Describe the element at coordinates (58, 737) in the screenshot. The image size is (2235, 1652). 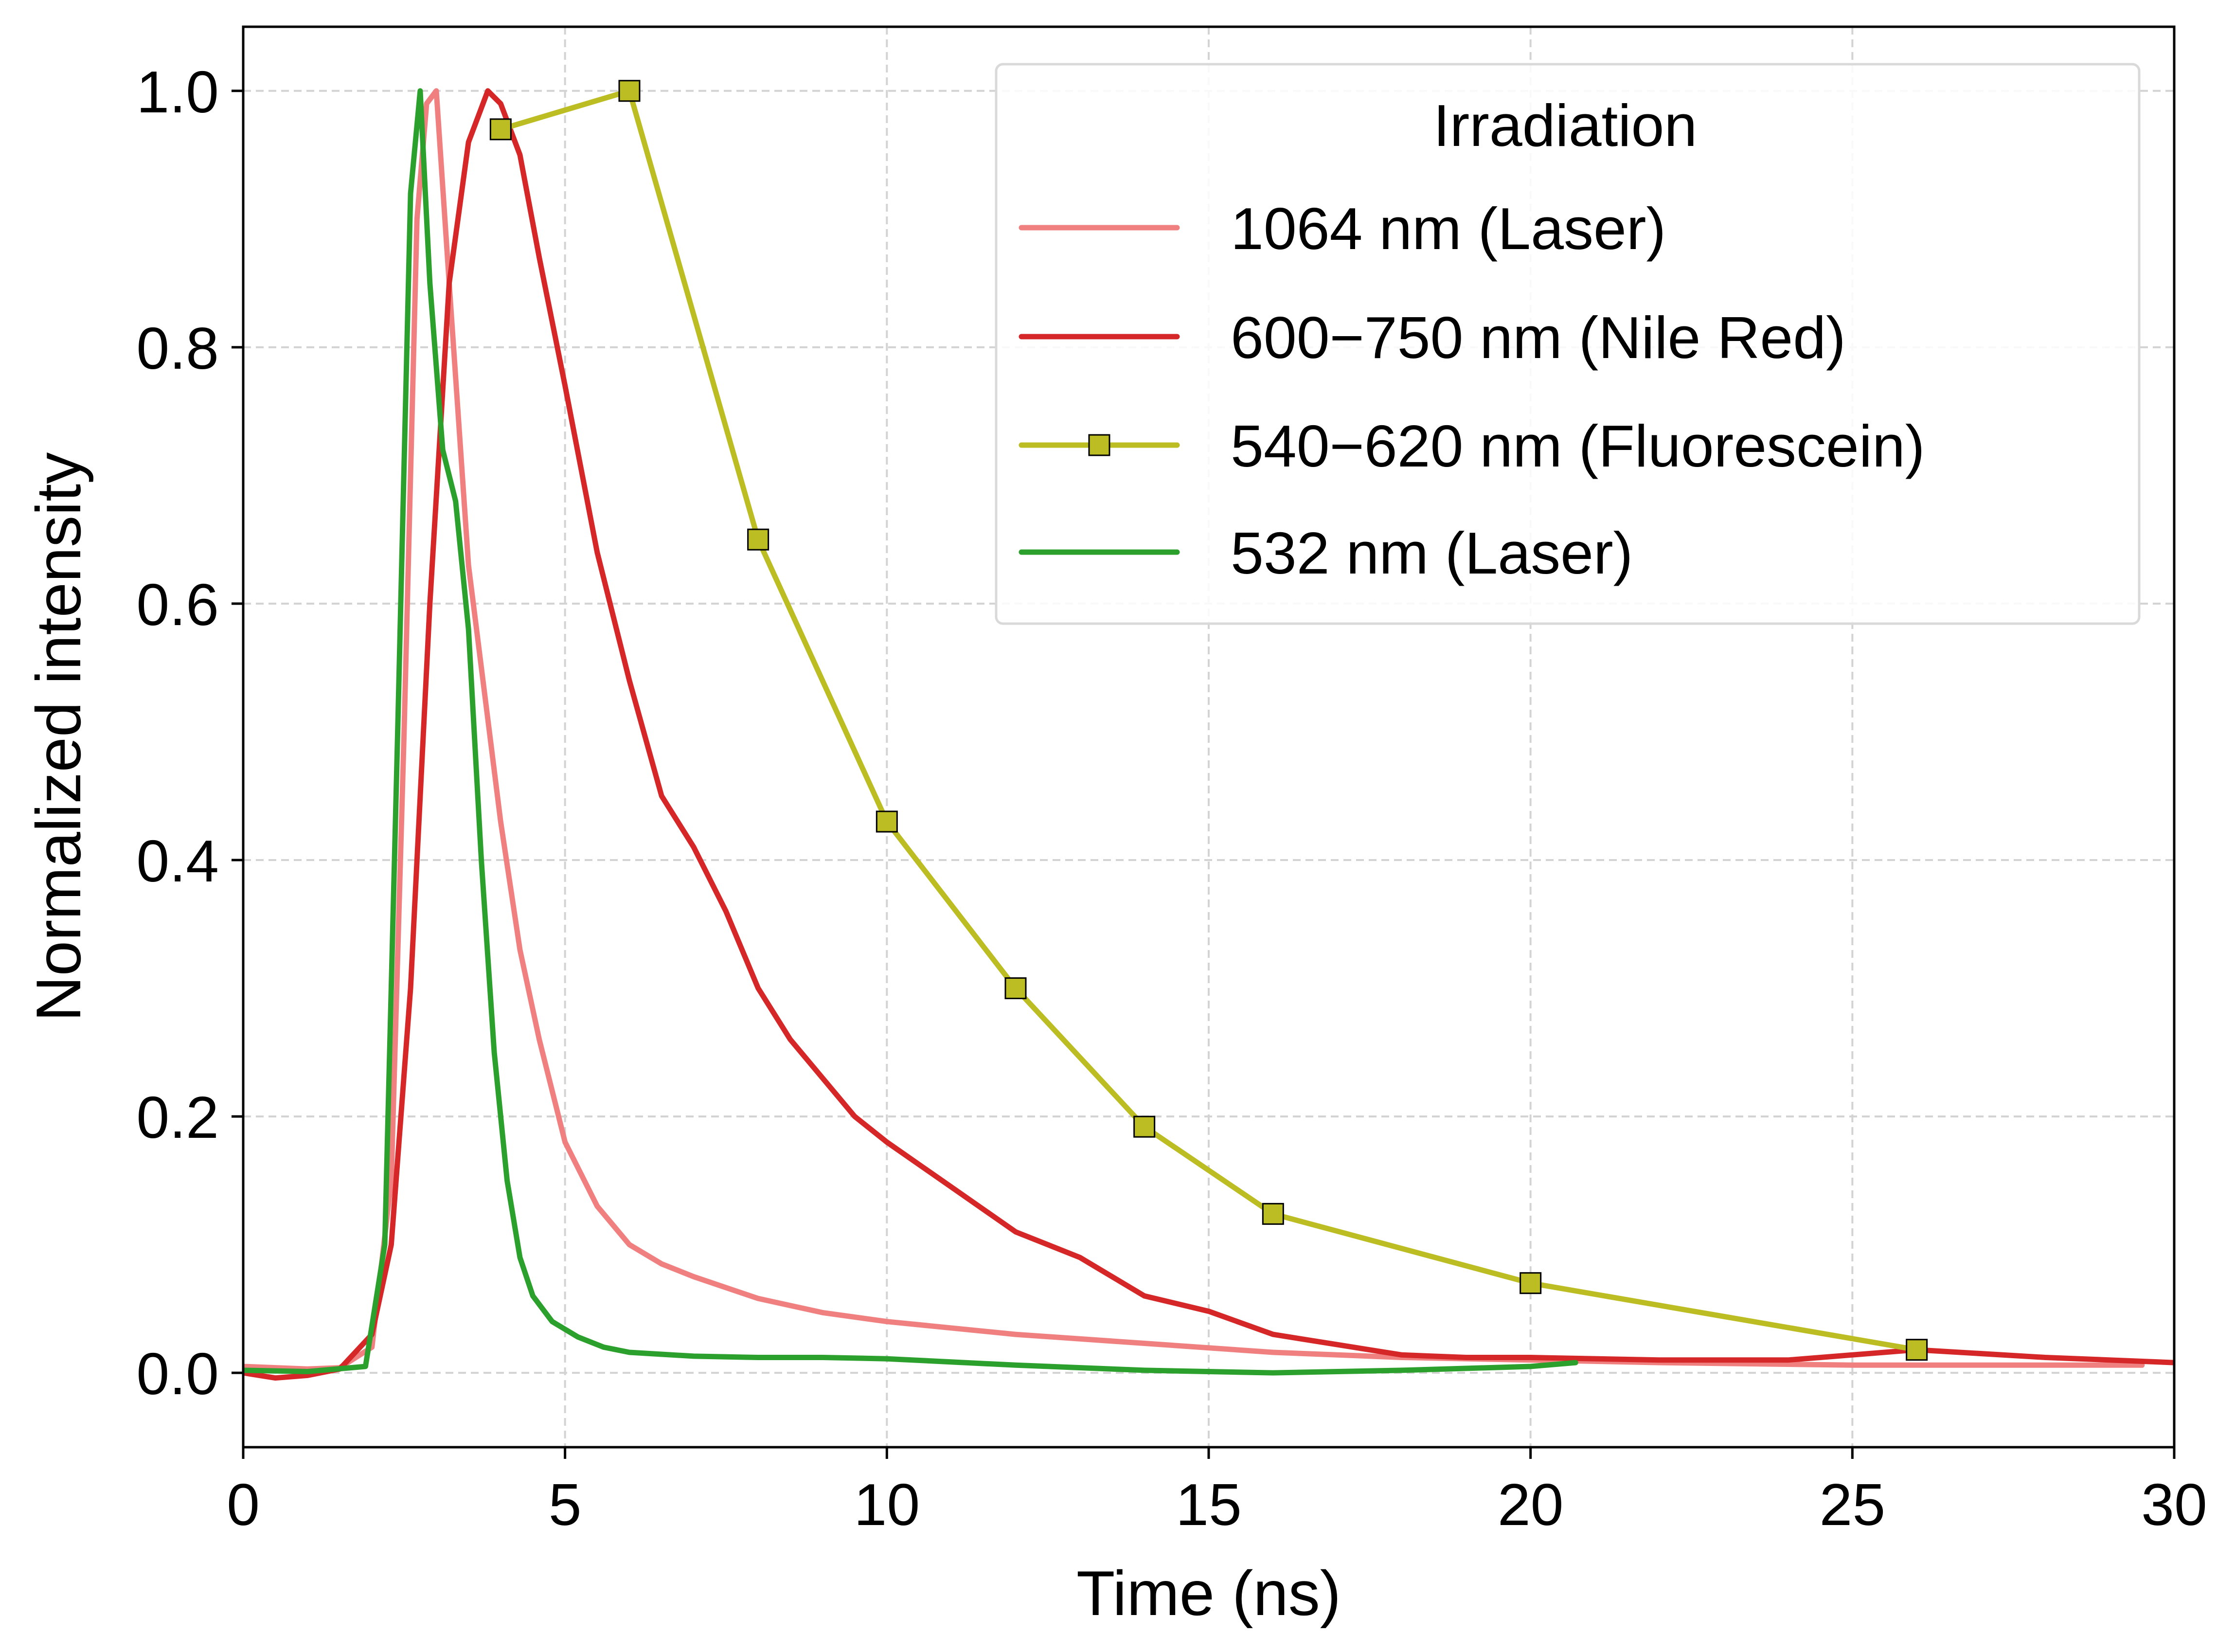
I see `y-axis-title: Normalized intensity` at that location.